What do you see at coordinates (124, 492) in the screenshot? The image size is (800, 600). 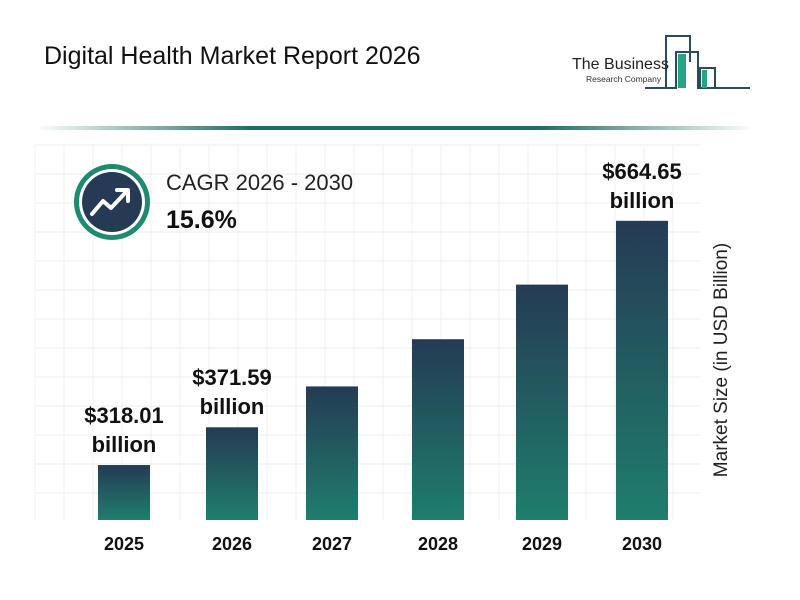 I see `bar-2025` at bounding box center [124, 492].